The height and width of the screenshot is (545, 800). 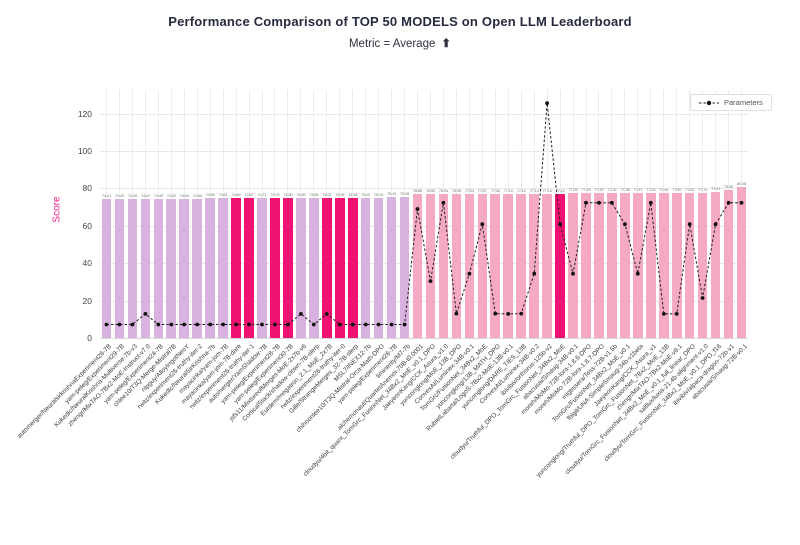 I want to click on bar-value-label: 77.32, so click(x=612, y=190).